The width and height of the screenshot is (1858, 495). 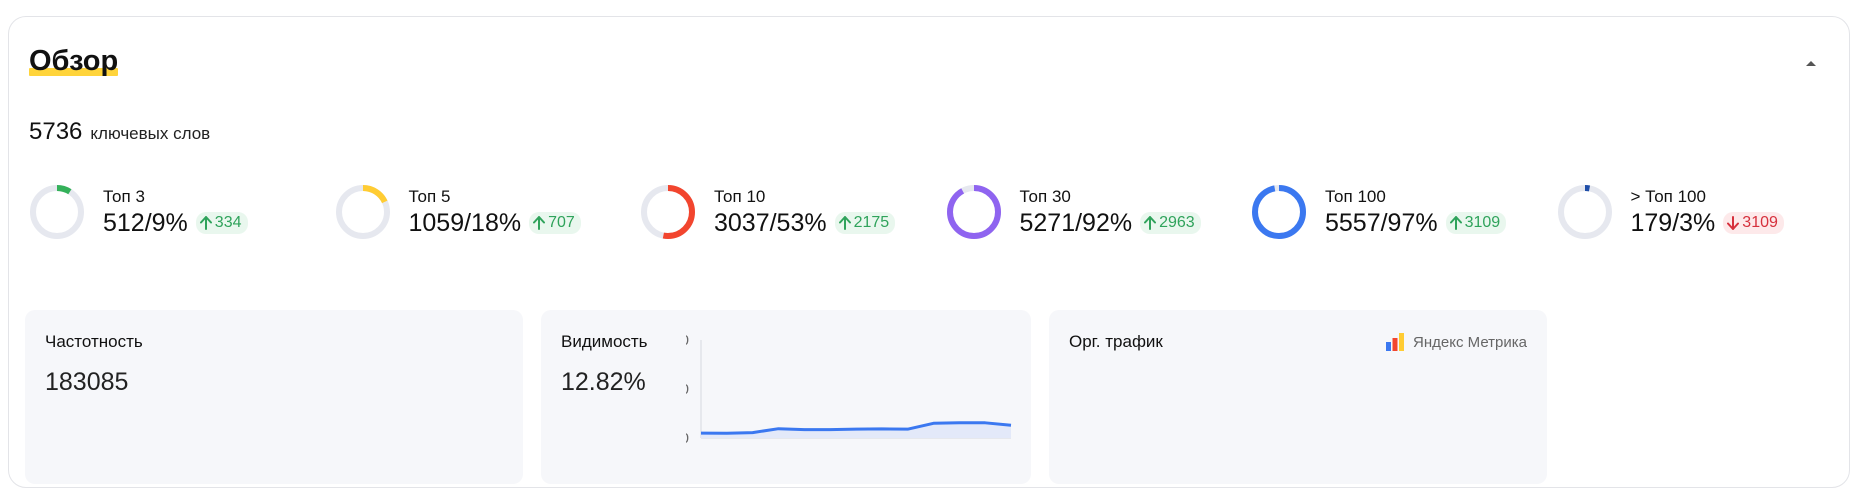 I want to click on top-value: 5557/97%, so click(x=1381, y=222).